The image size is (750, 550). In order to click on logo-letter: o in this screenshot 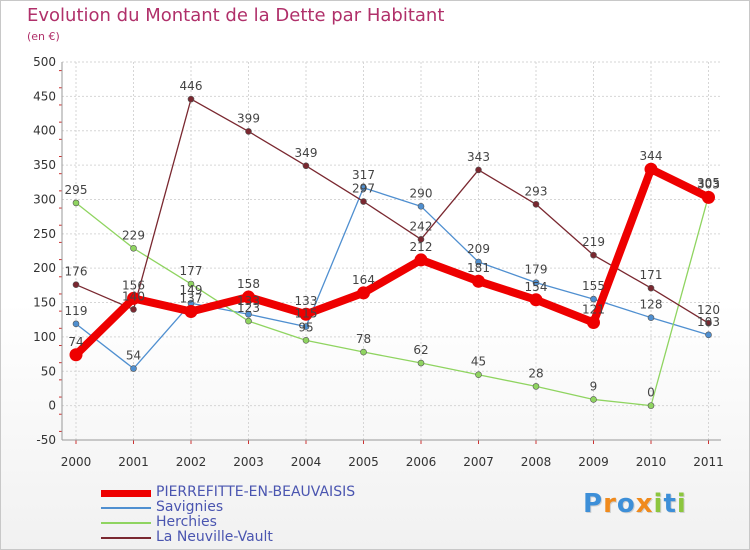, I will do `click(626, 504)`.